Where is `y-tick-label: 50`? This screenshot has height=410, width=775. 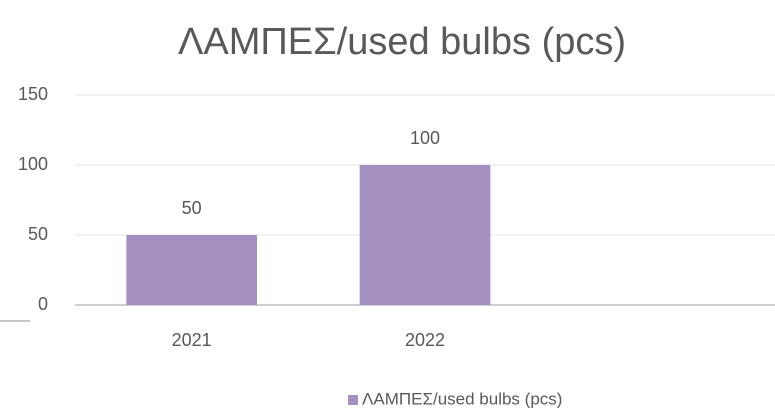
y-tick-label: 50 is located at coordinates (38, 234).